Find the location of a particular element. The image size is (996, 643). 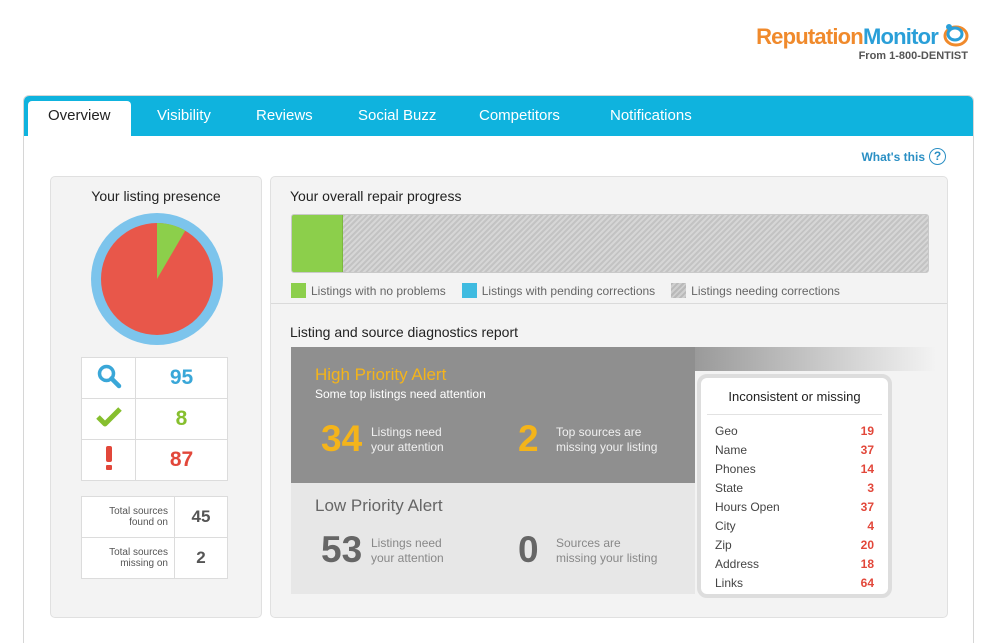

inconsistent-row: Links 64 is located at coordinates (794, 585).